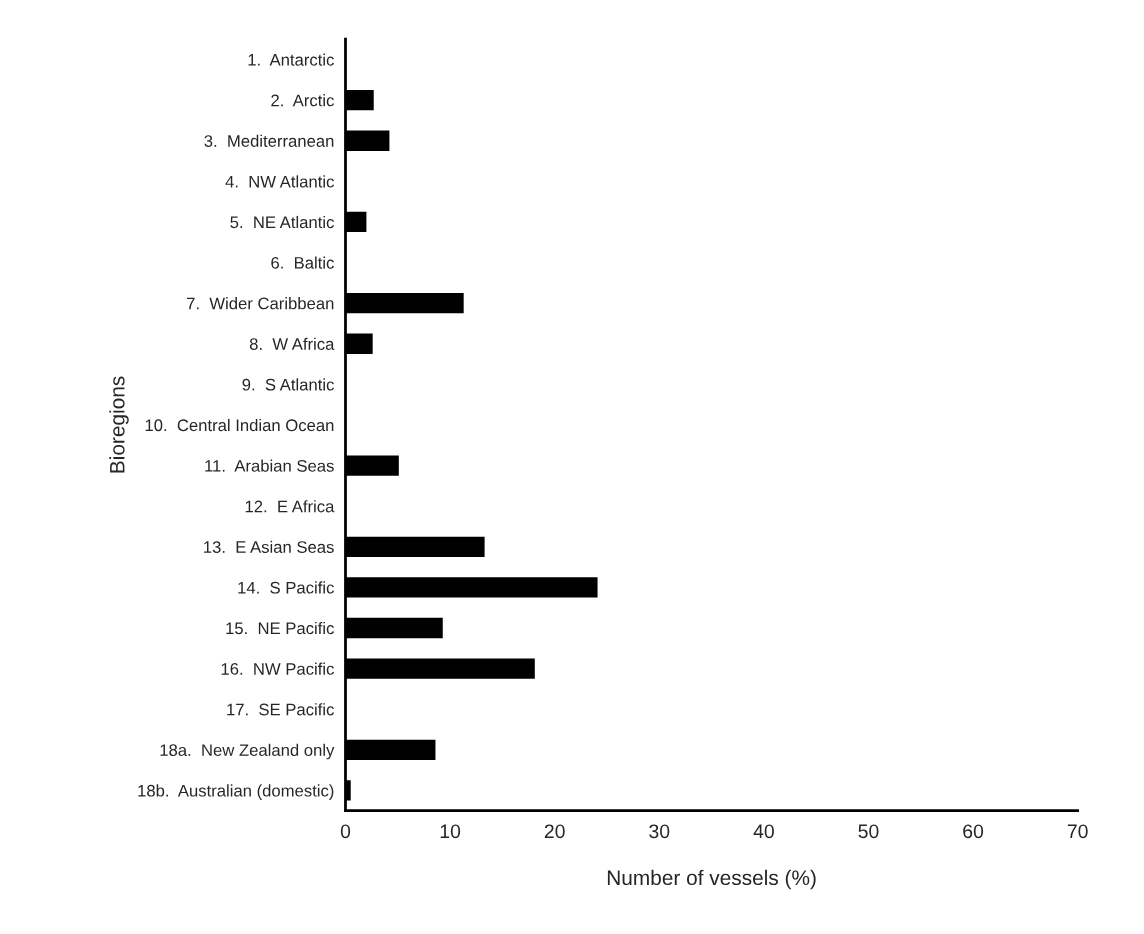 The height and width of the screenshot is (934, 1144). I want to click on y-tick-label: 4. NW Atlantic, so click(279, 181).